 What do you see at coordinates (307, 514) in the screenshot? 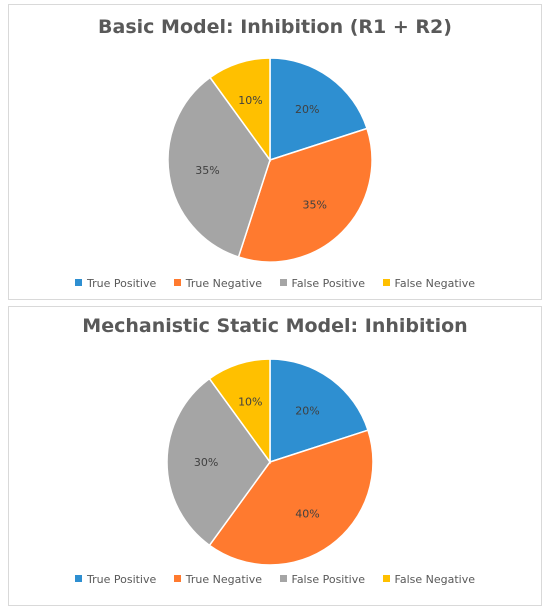
I see `data-label: 40%` at bounding box center [307, 514].